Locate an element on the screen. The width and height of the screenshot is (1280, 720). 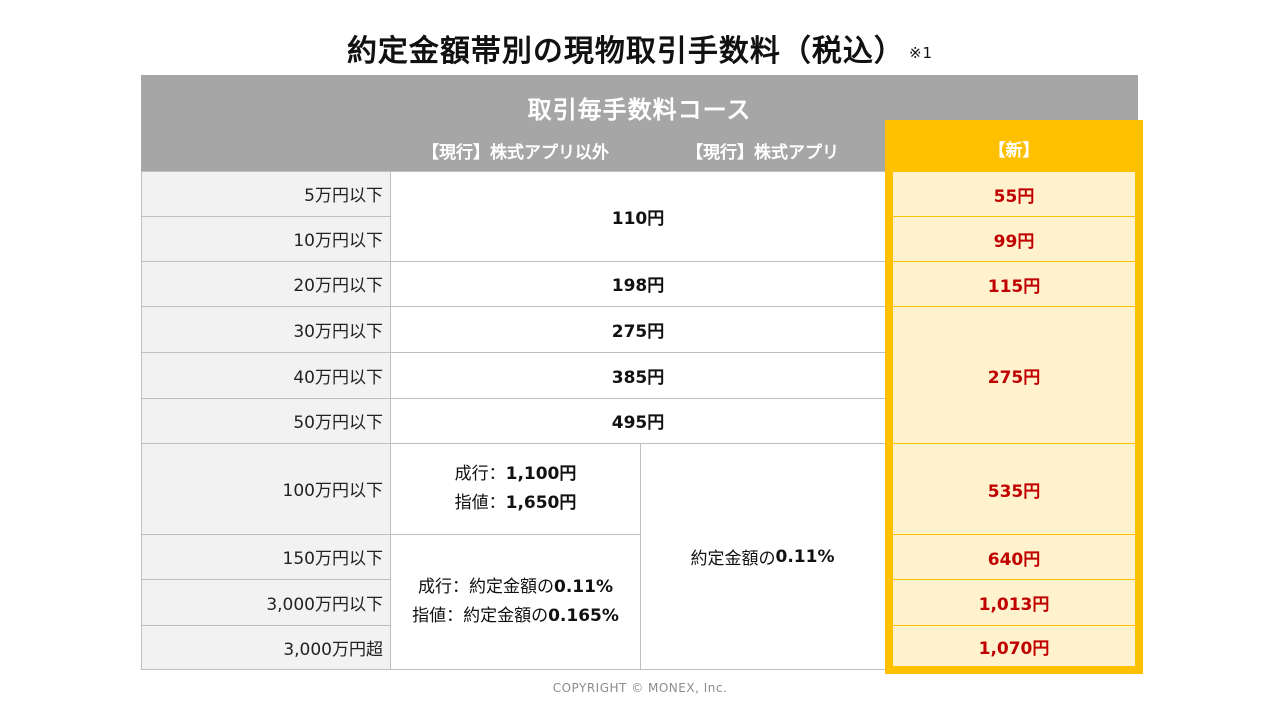
current-fee-cell: 110円 is located at coordinates (638, 216).